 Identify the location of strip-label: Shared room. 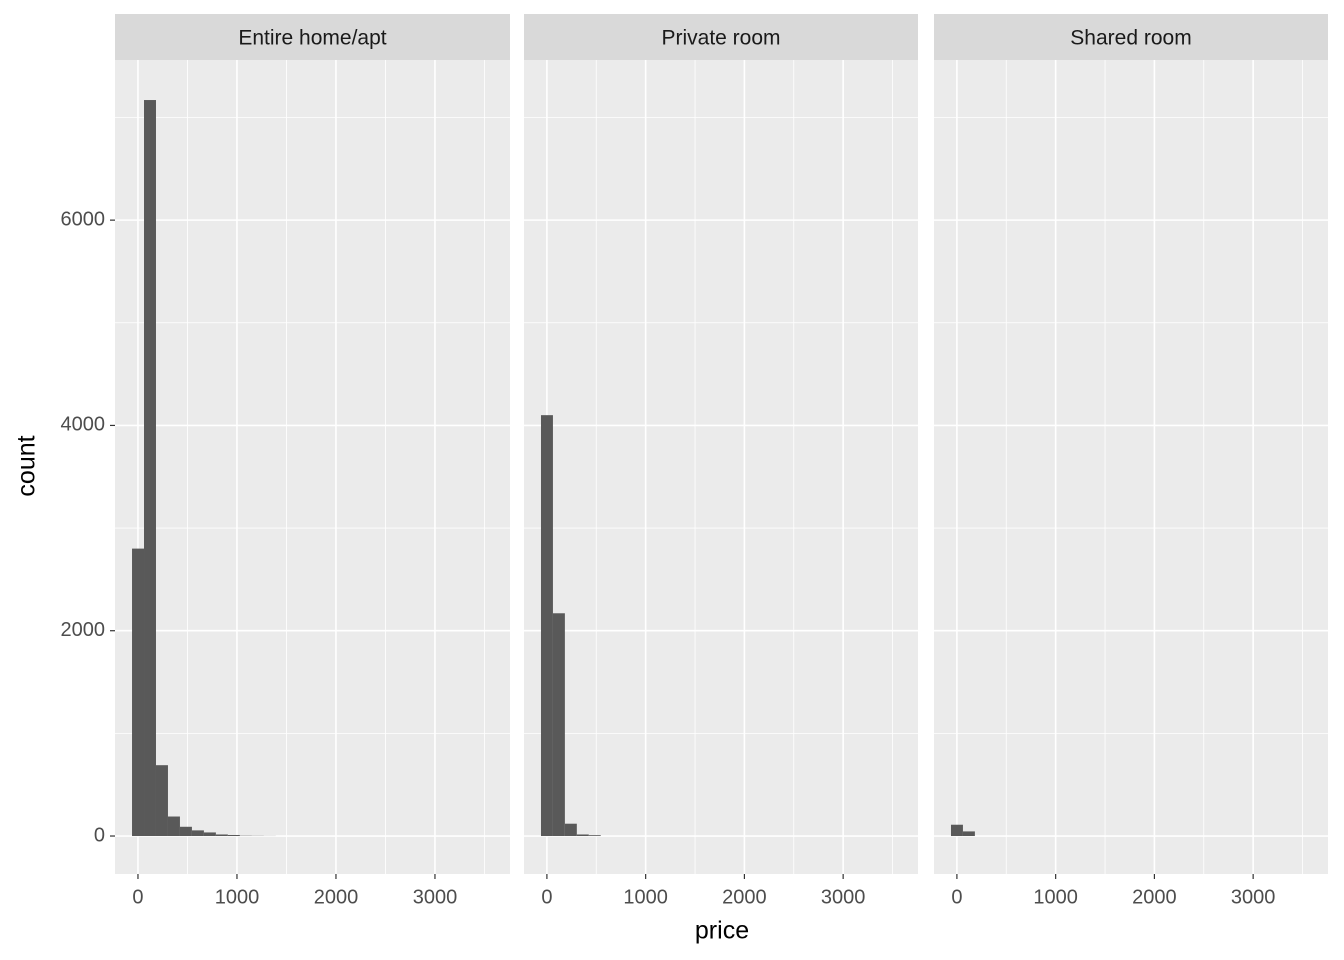
(1130, 38).